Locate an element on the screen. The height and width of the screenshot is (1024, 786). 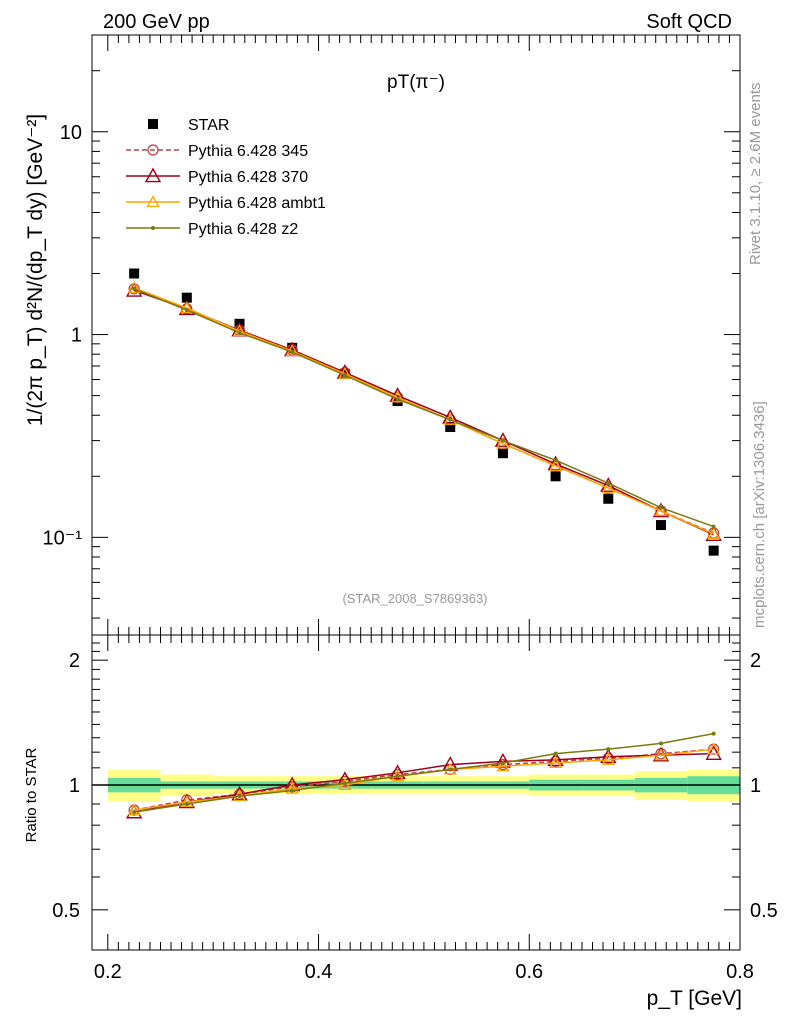
ratio-pythia-6-428-z2 is located at coordinates (424, 773).